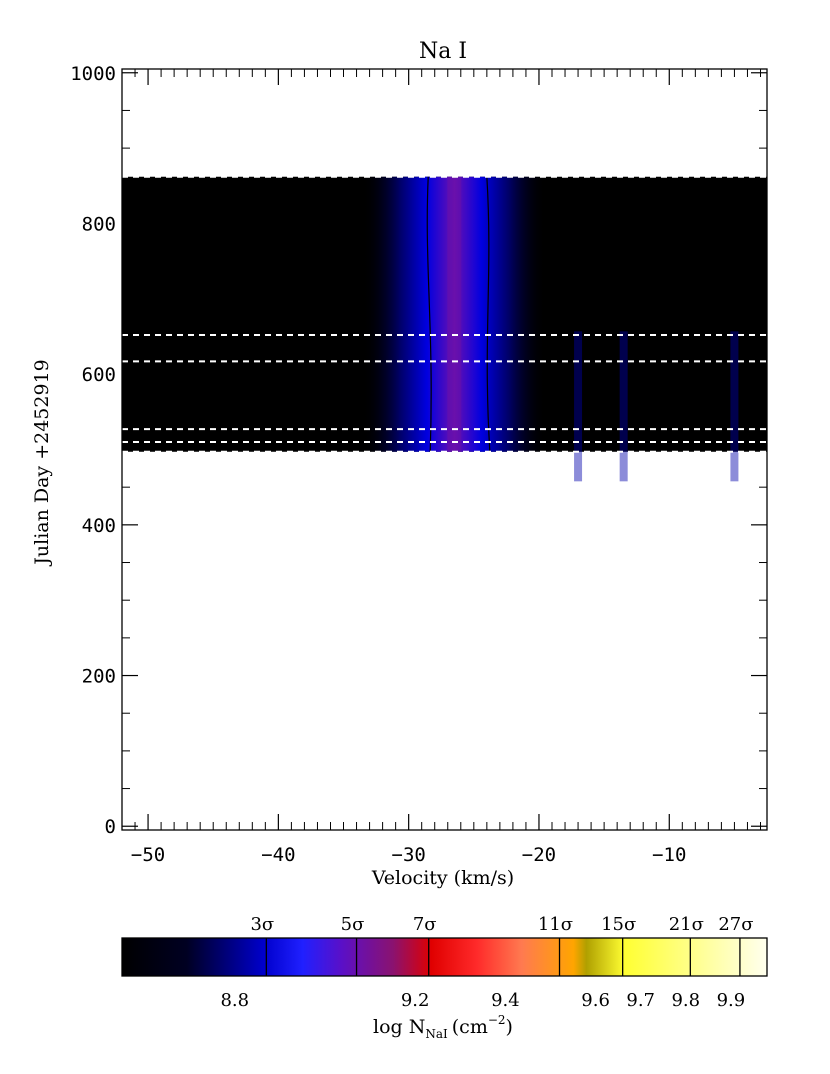  What do you see at coordinates (99, 677) in the screenshot?
I see `y-tick-label: 200` at bounding box center [99, 677].